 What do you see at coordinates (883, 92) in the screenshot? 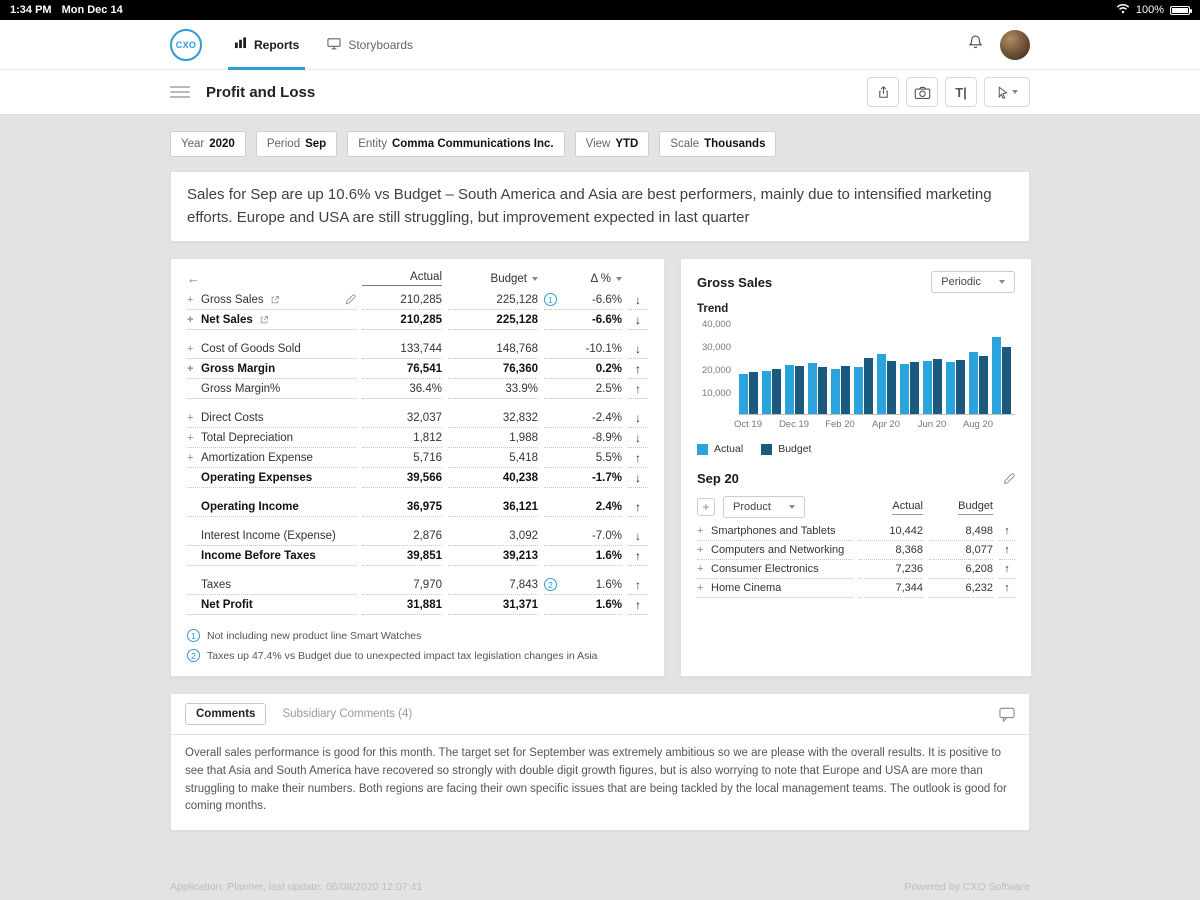
I see `export-share-button` at bounding box center [883, 92].